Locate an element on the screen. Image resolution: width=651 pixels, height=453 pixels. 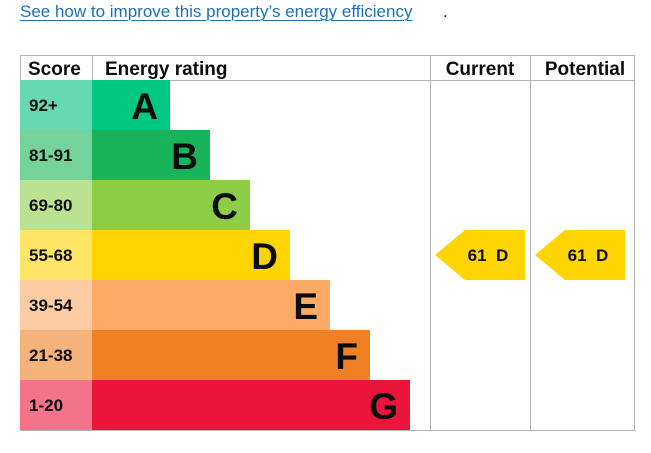
current-rating-label: 61 D is located at coordinates (488, 255).